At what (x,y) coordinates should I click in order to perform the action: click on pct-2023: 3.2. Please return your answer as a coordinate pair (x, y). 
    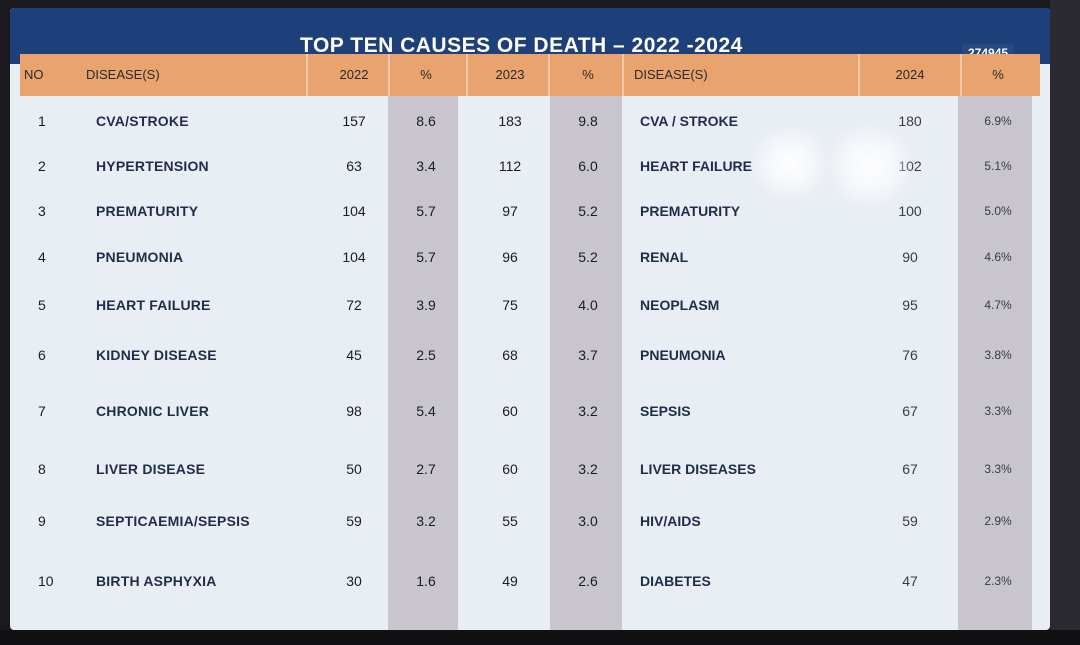
    Looking at the image, I should click on (588, 411).